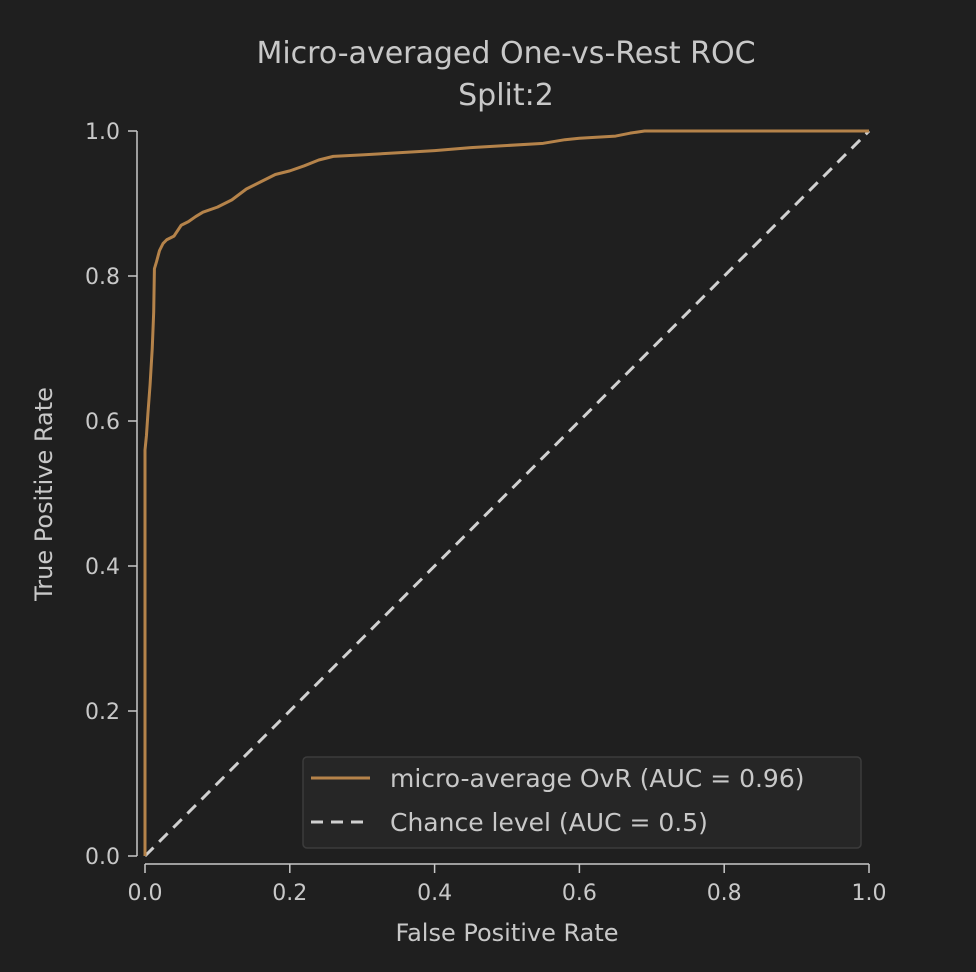 Image resolution: width=976 pixels, height=972 pixels. I want to click on y-ticks: 0.0 0.2 0.4 0.6 0.8 1.0, so click(111, 495).